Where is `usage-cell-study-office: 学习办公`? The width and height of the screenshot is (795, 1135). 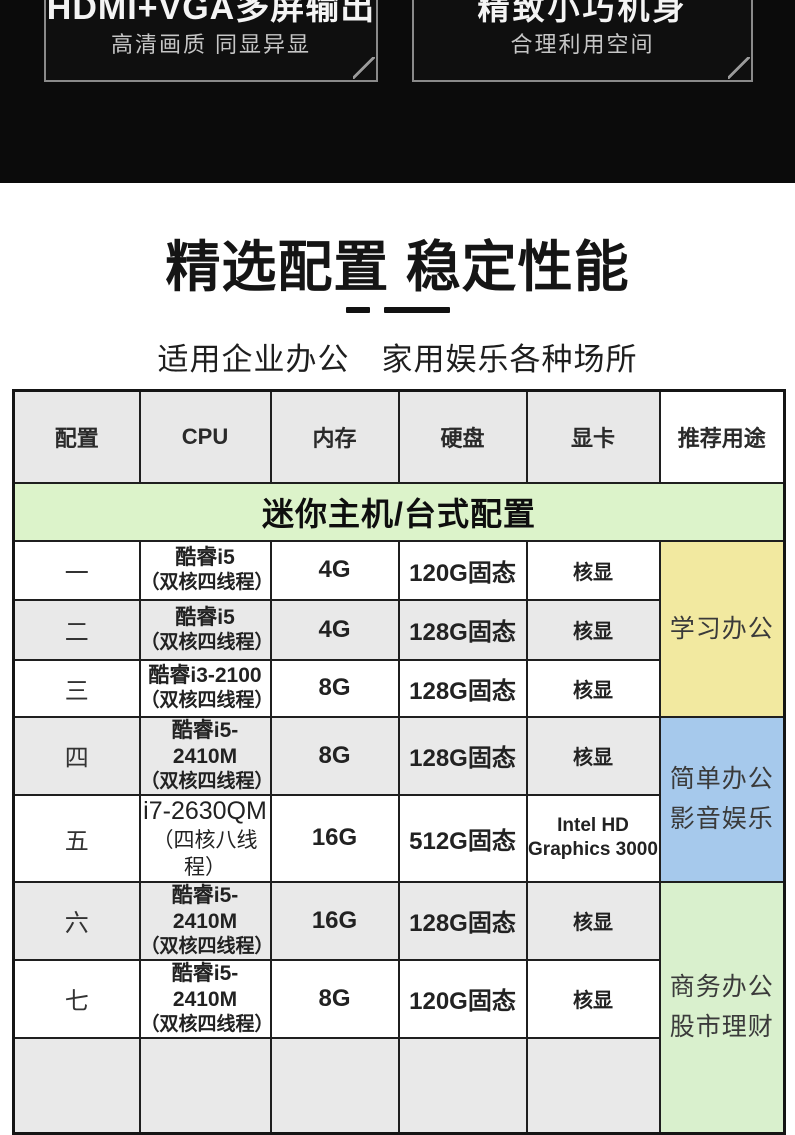 usage-cell-study-office: 学习办公 is located at coordinates (722, 628).